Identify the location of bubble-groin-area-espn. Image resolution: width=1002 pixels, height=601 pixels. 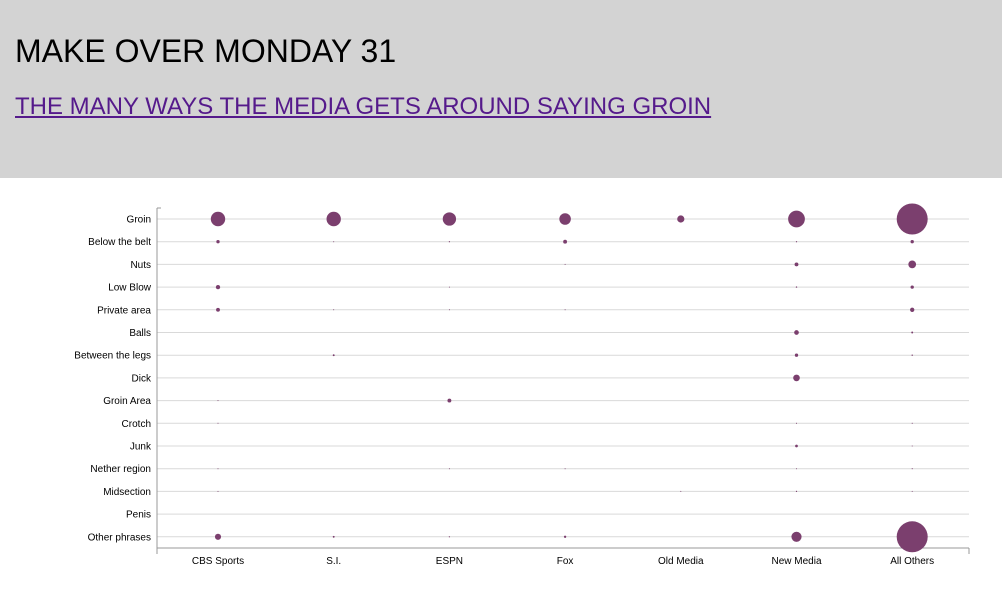
(449, 400).